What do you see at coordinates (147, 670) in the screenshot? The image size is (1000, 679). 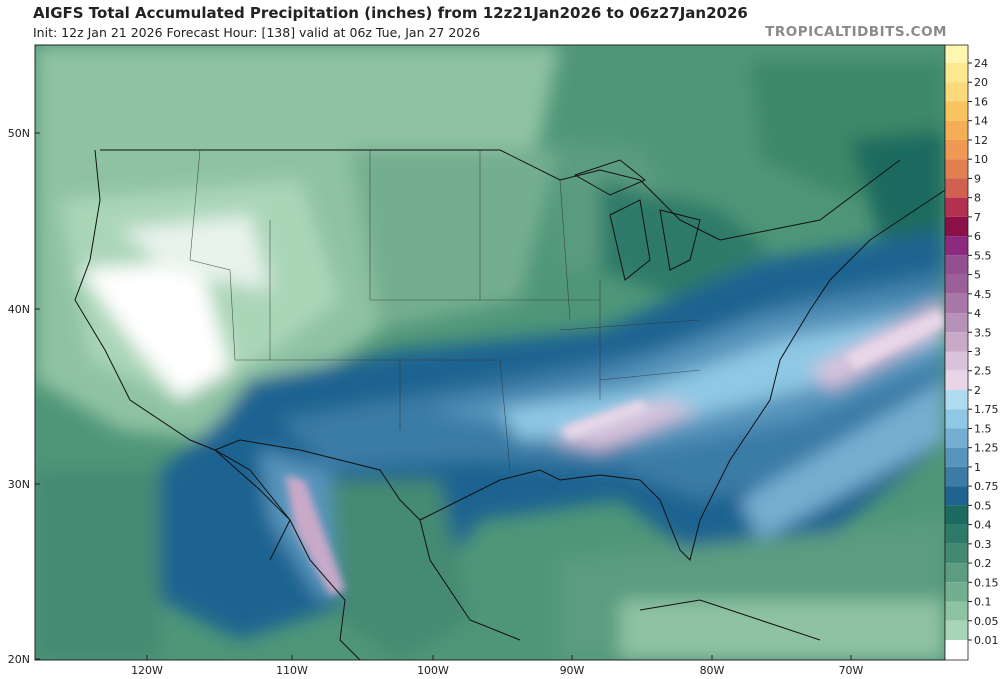 I see `longitude-label: 120W` at bounding box center [147, 670].